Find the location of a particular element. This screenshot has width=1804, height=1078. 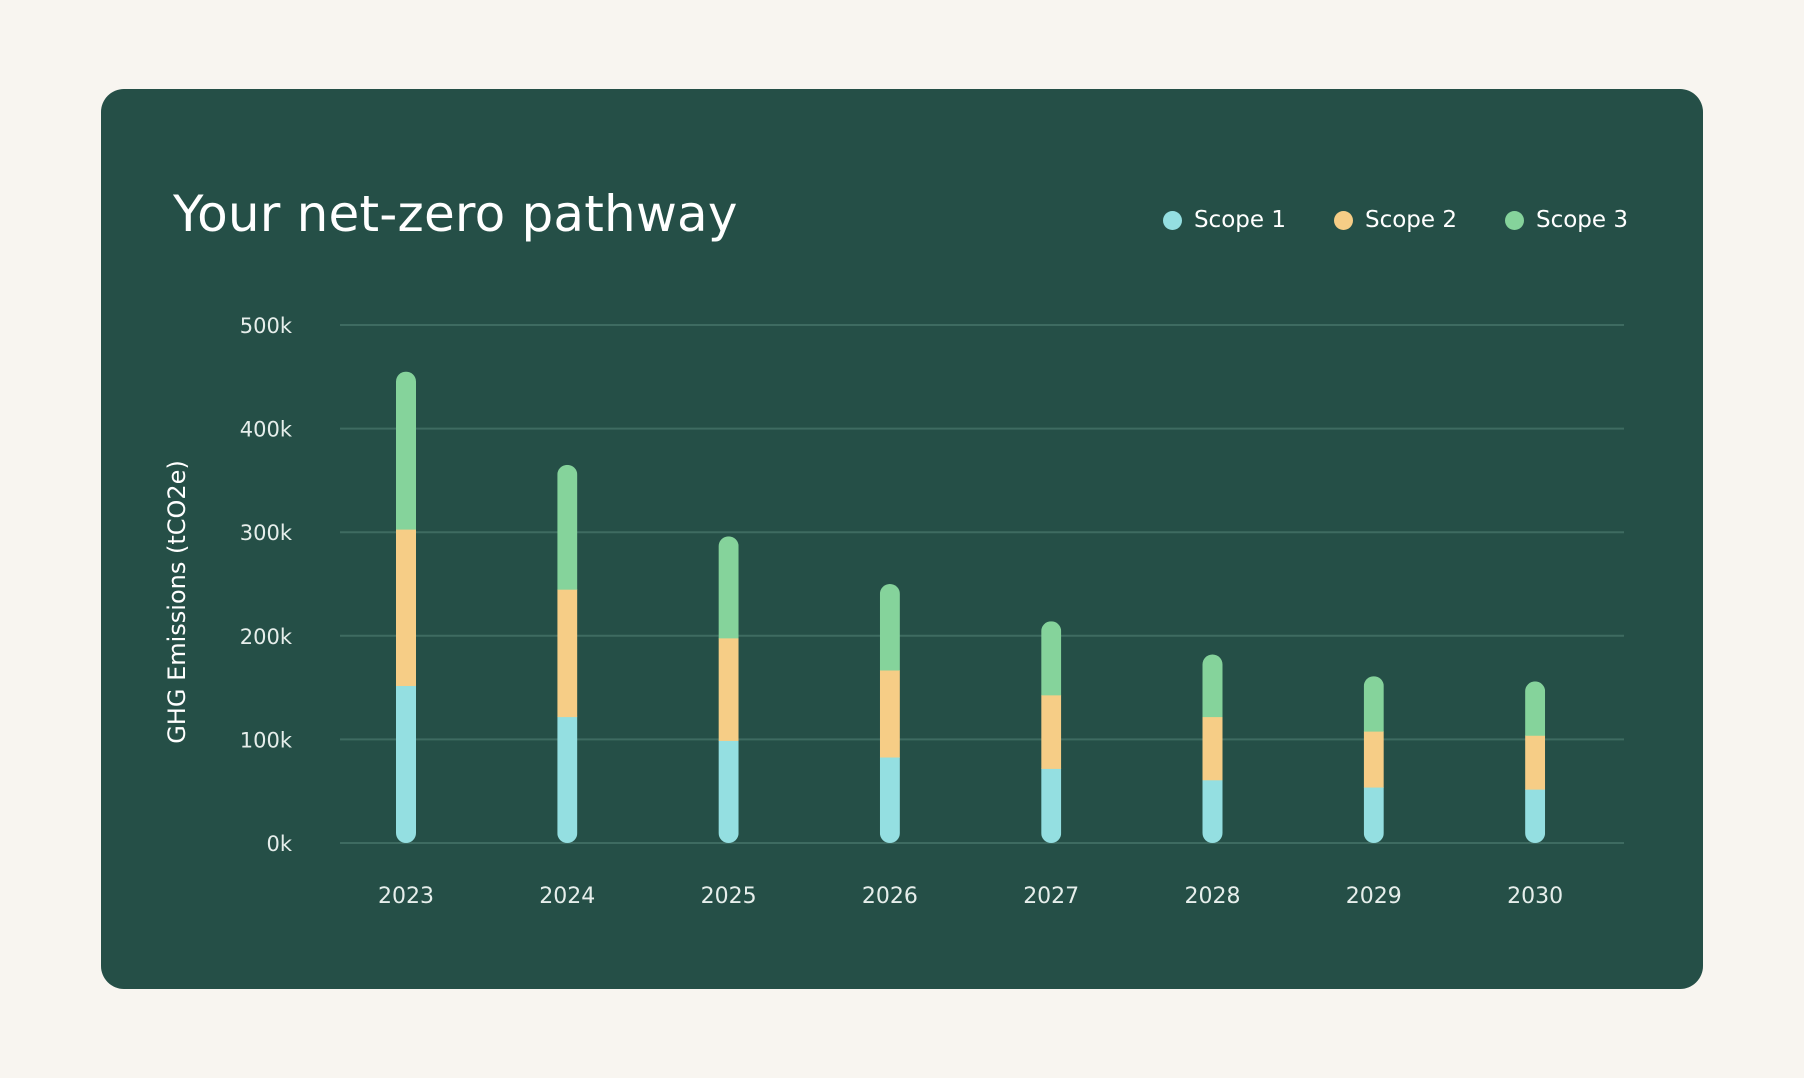

y-tick-label: 100k is located at coordinates (266, 740).